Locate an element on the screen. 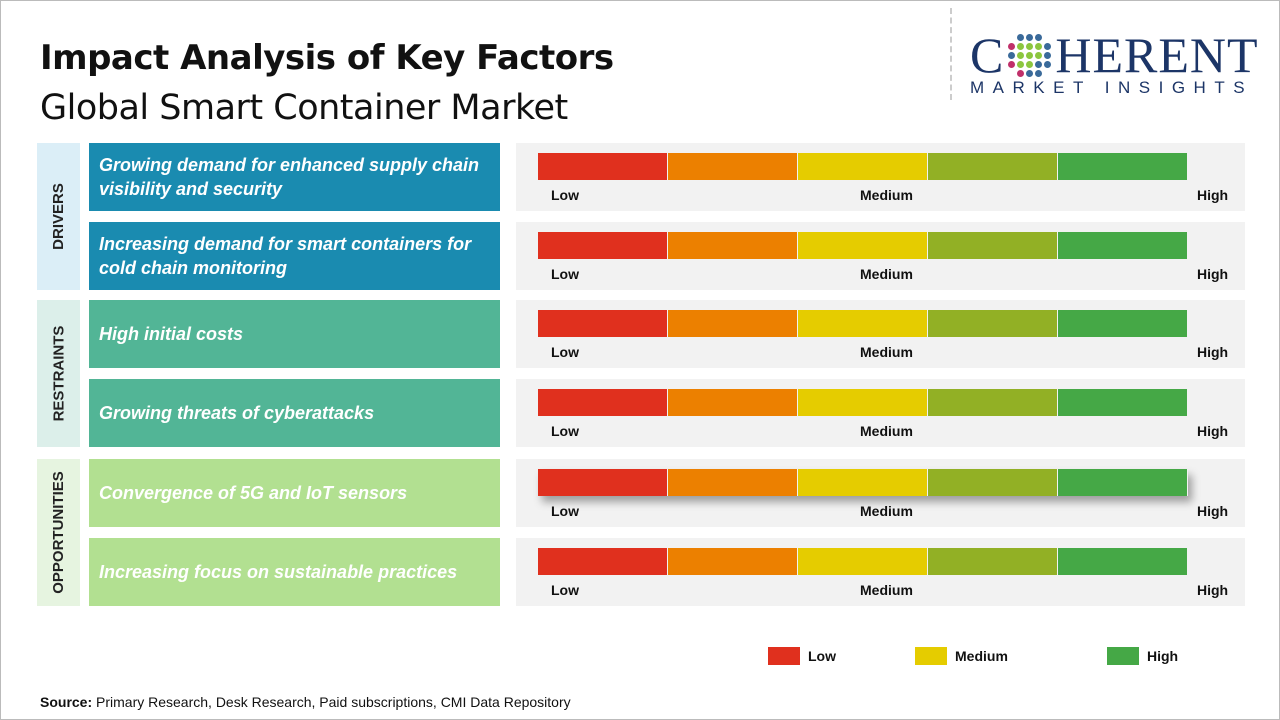 The image size is (1280, 720). legend-swatch-medium is located at coordinates (931, 656).